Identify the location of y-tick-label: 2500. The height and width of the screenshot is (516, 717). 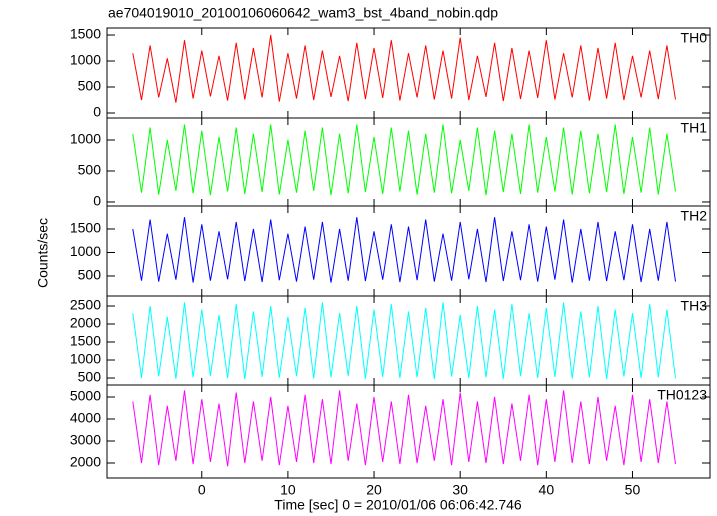
(85, 305).